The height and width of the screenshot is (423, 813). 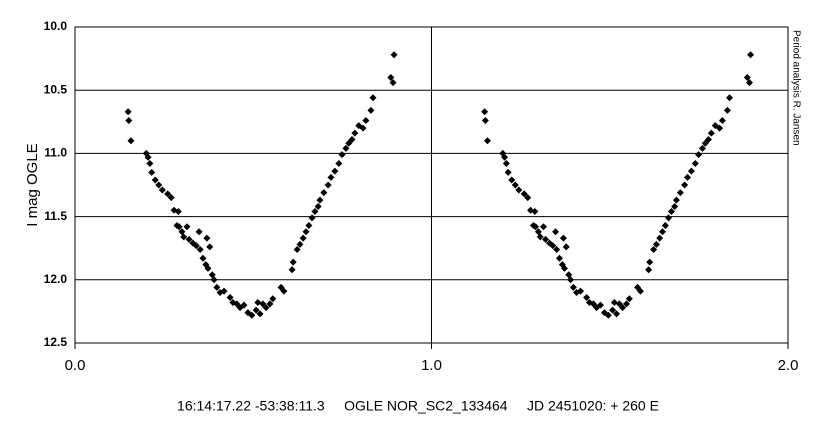 What do you see at coordinates (55, 216) in the screenshot?
I see `y-tick-label: 11.5` at bounding box center [55, 216].